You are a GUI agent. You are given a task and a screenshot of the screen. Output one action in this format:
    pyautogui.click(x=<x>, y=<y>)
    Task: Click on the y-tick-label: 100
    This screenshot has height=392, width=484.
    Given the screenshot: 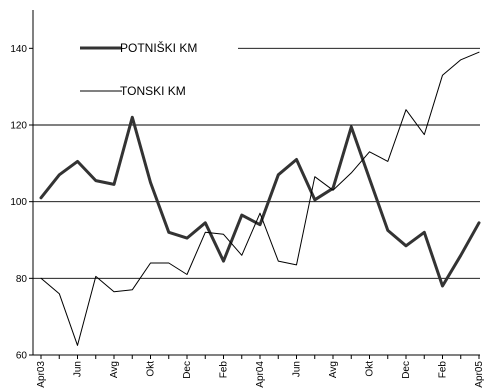 What is the action you would take?
    pyautogui.click(x=18, y=202)
    